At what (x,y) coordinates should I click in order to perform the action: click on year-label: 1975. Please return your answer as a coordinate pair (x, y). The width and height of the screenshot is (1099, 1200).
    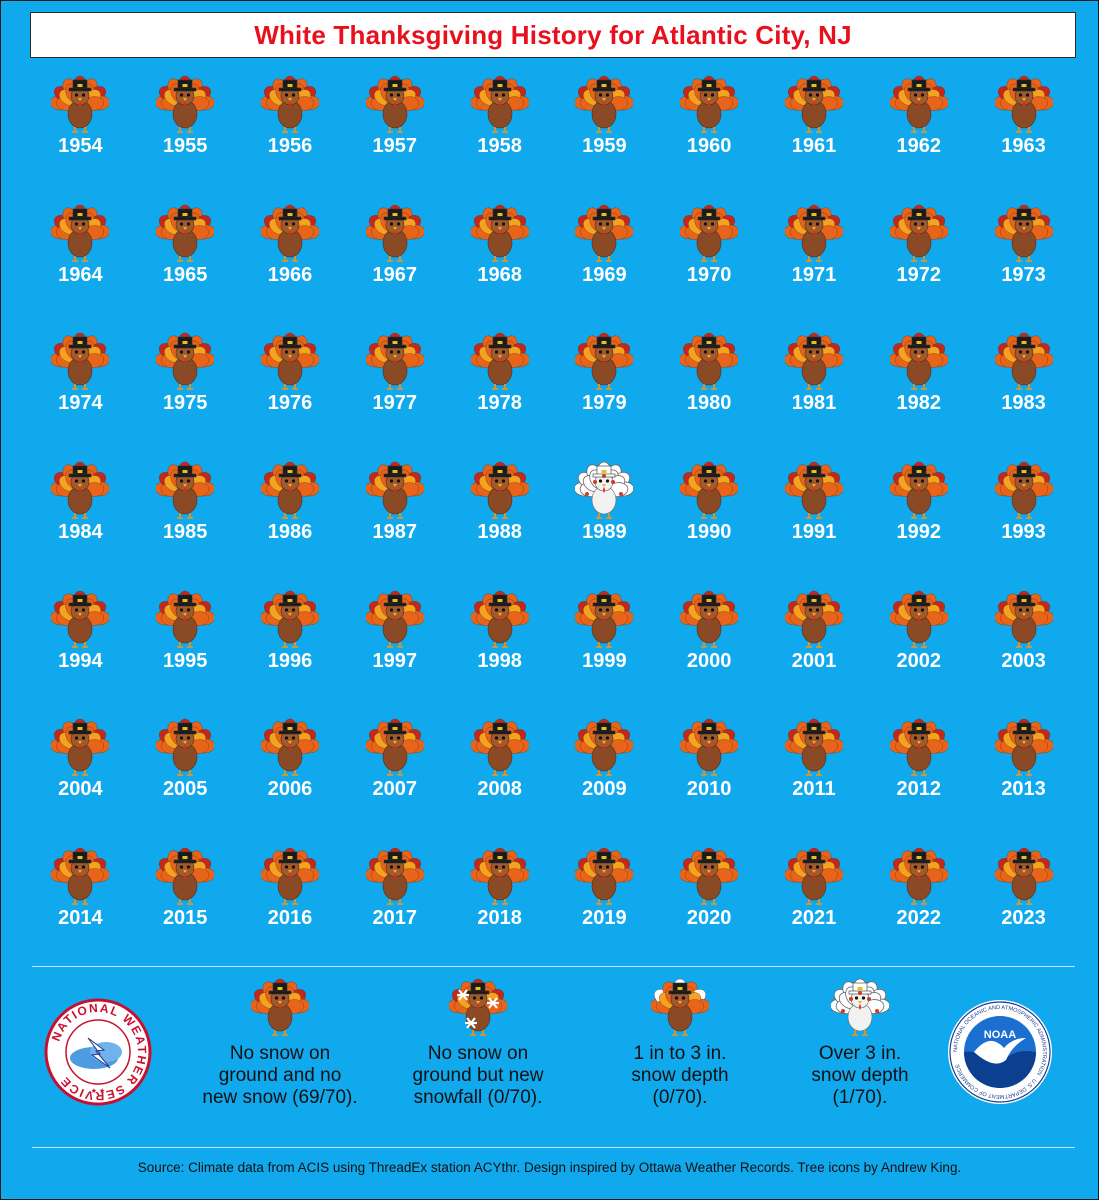
    Looking at the image, I should click on (185, 403).